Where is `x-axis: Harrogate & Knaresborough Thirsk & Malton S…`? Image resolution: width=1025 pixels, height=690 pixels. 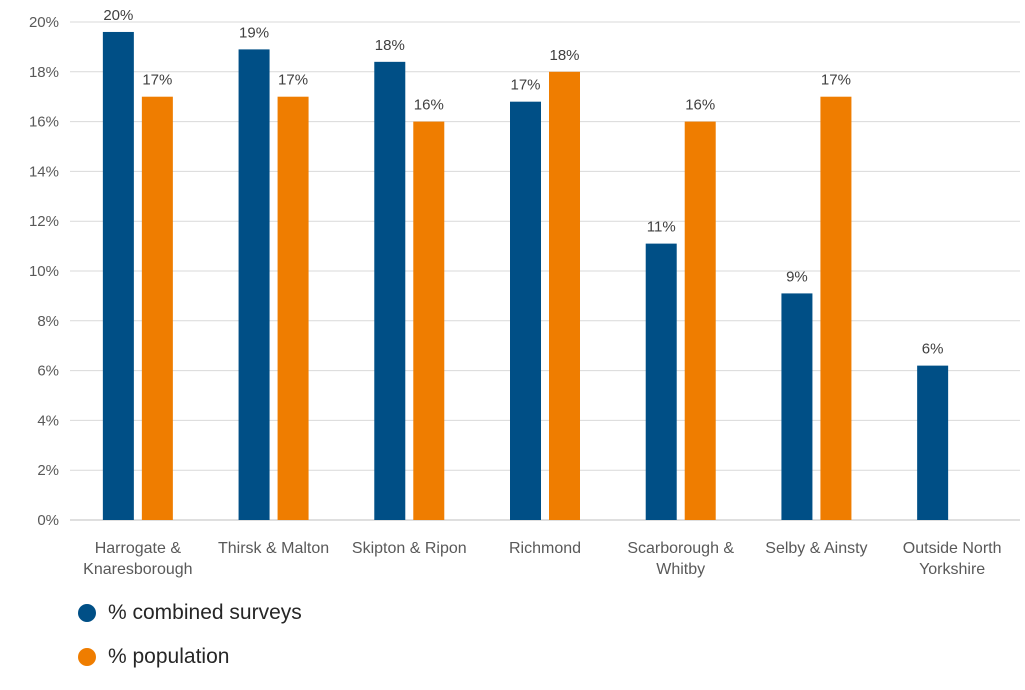
x-axis: Harrogate & Knaresborough Thirsk & Malton S… is located at coordinates (542, 559).